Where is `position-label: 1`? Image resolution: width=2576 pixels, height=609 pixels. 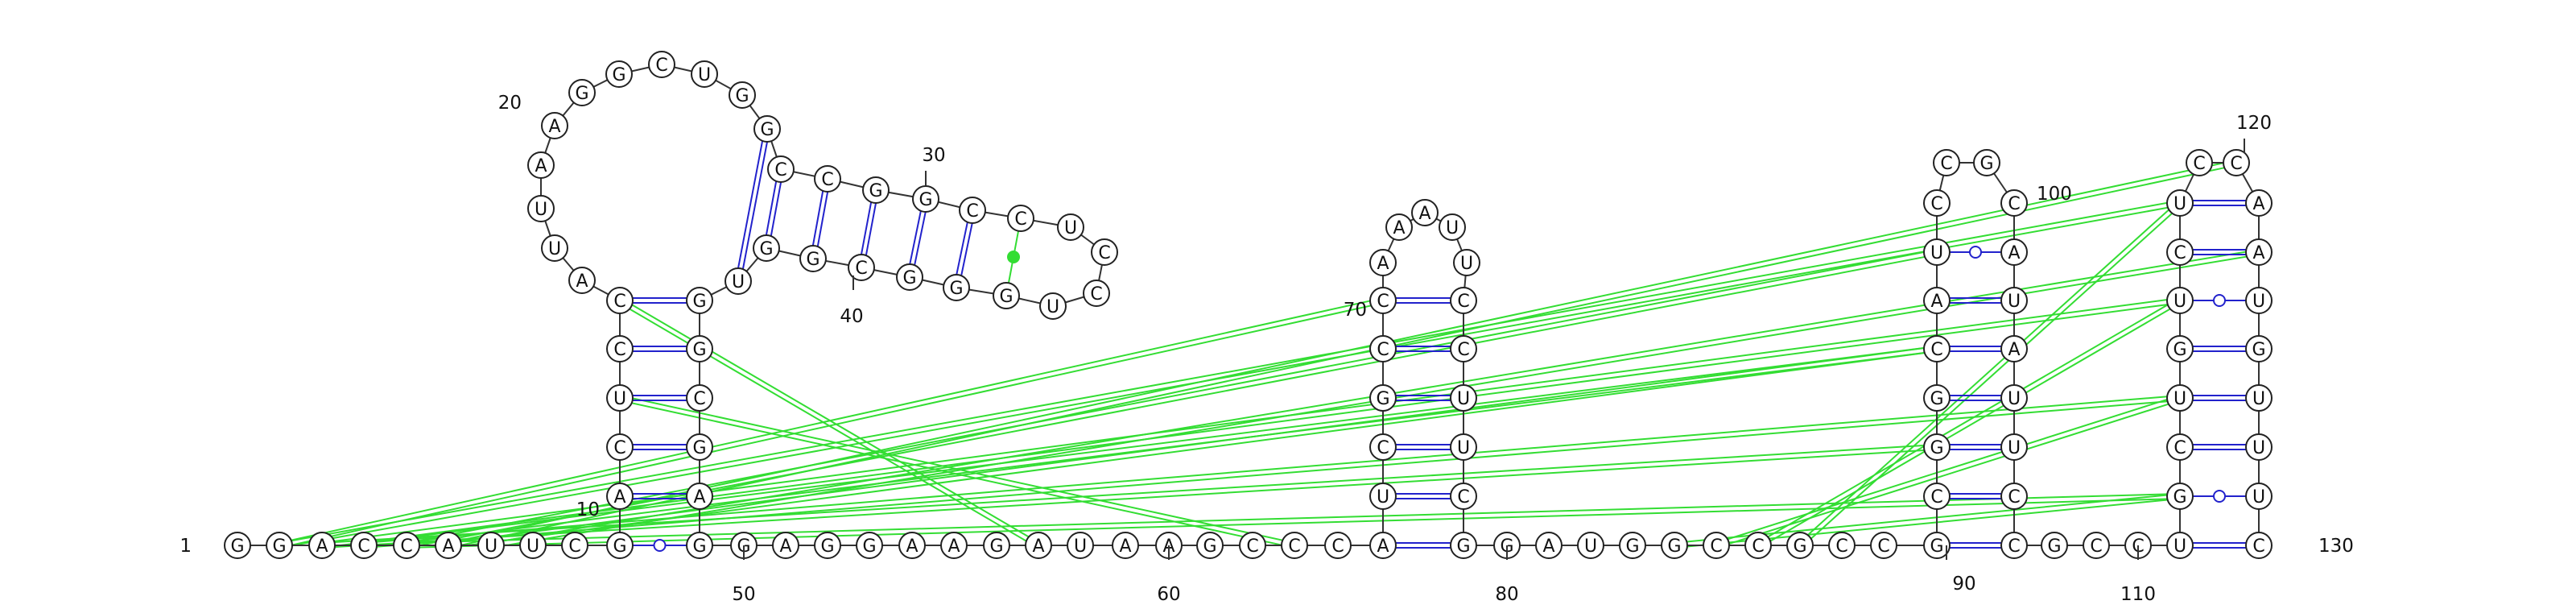 position-label: 1 is located at coordinates (186, 546).